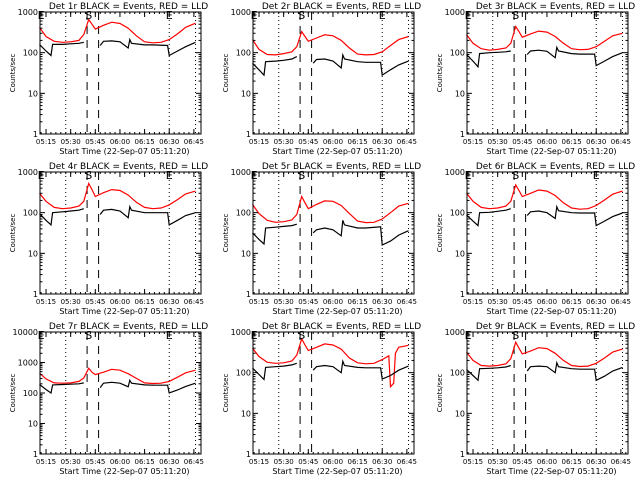  What do you see at coordinates (128, 327) in the screenshot?
I see `panel-title: Det 7r BLACK = Events, RED = LLD` at bounding box center [128, 327].